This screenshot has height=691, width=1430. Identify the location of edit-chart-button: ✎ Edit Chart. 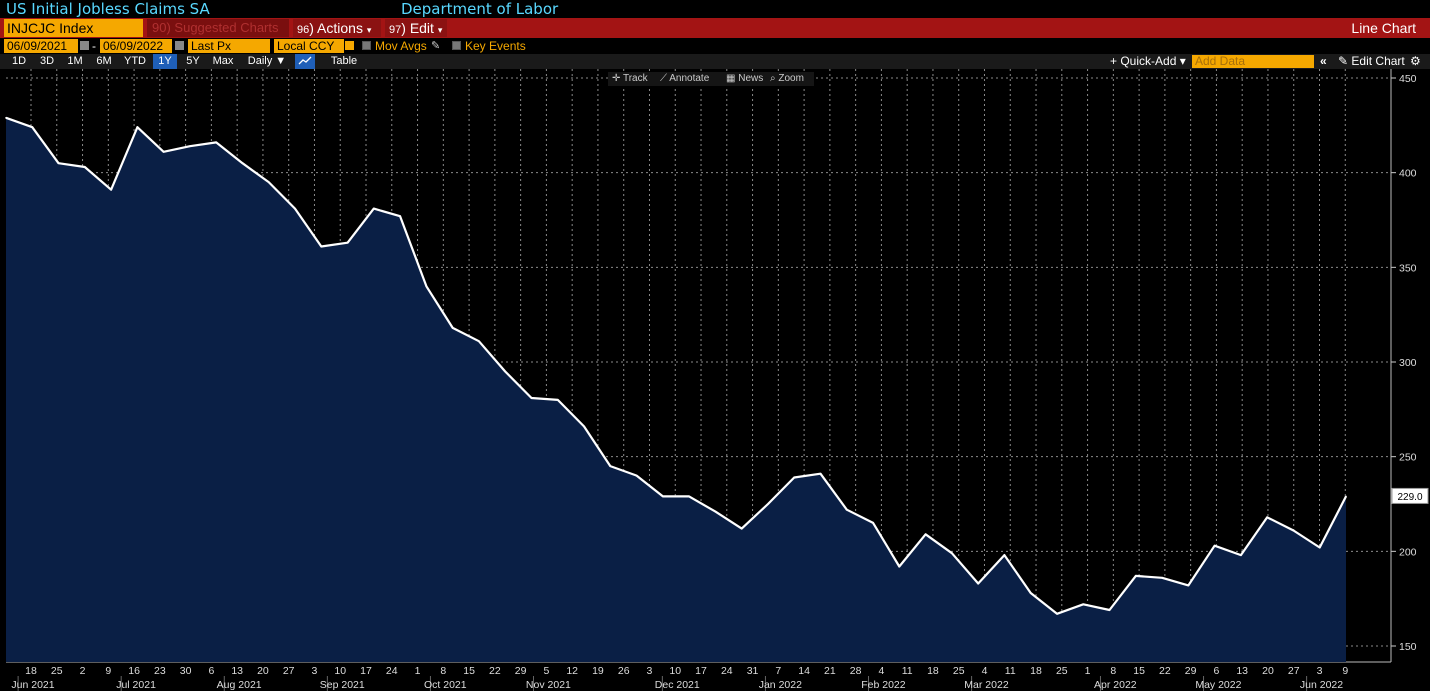
(1371, 61).